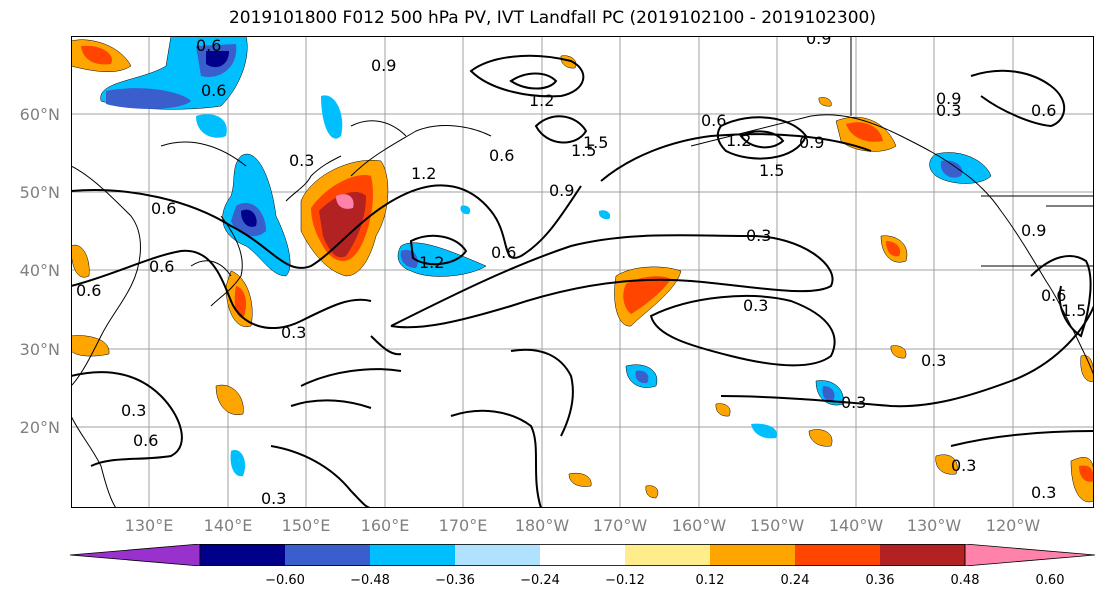 The height and width of the screenshot is (601, 1105). What do you see at coordinates (283, 198) in the screenshot?
I see `pv-contours-thin` at bounding box center [283, 198].